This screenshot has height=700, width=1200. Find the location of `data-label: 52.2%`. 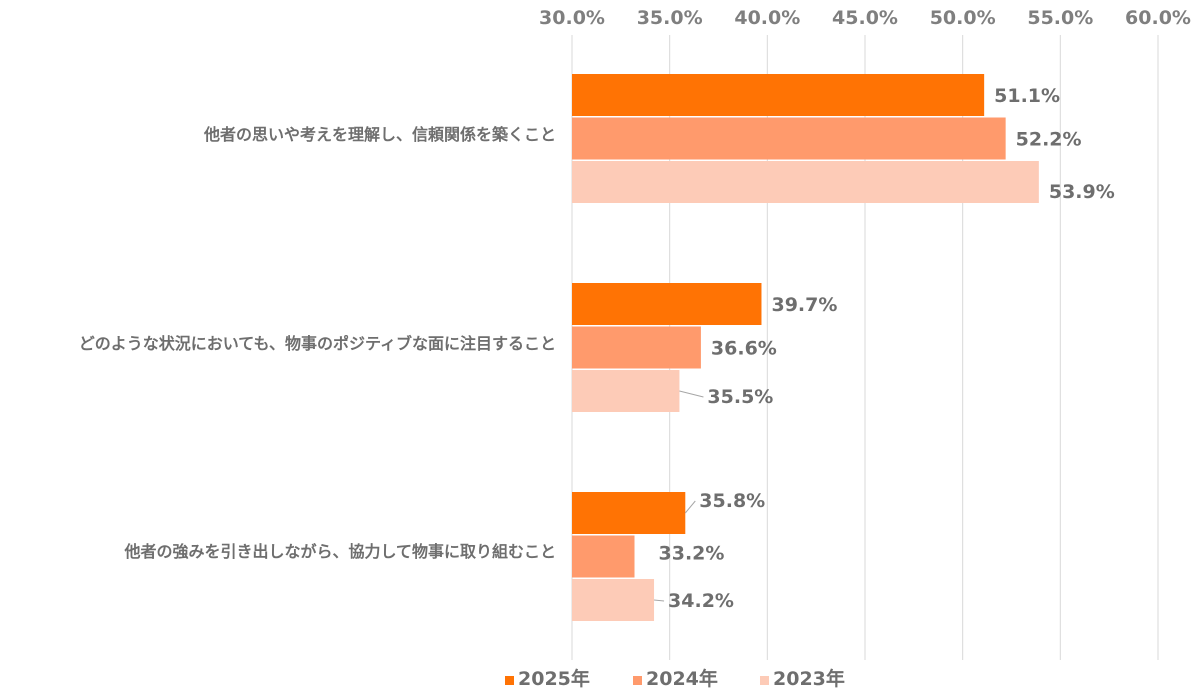

data-label: 52.2% is located at coordinates (1049, 140).